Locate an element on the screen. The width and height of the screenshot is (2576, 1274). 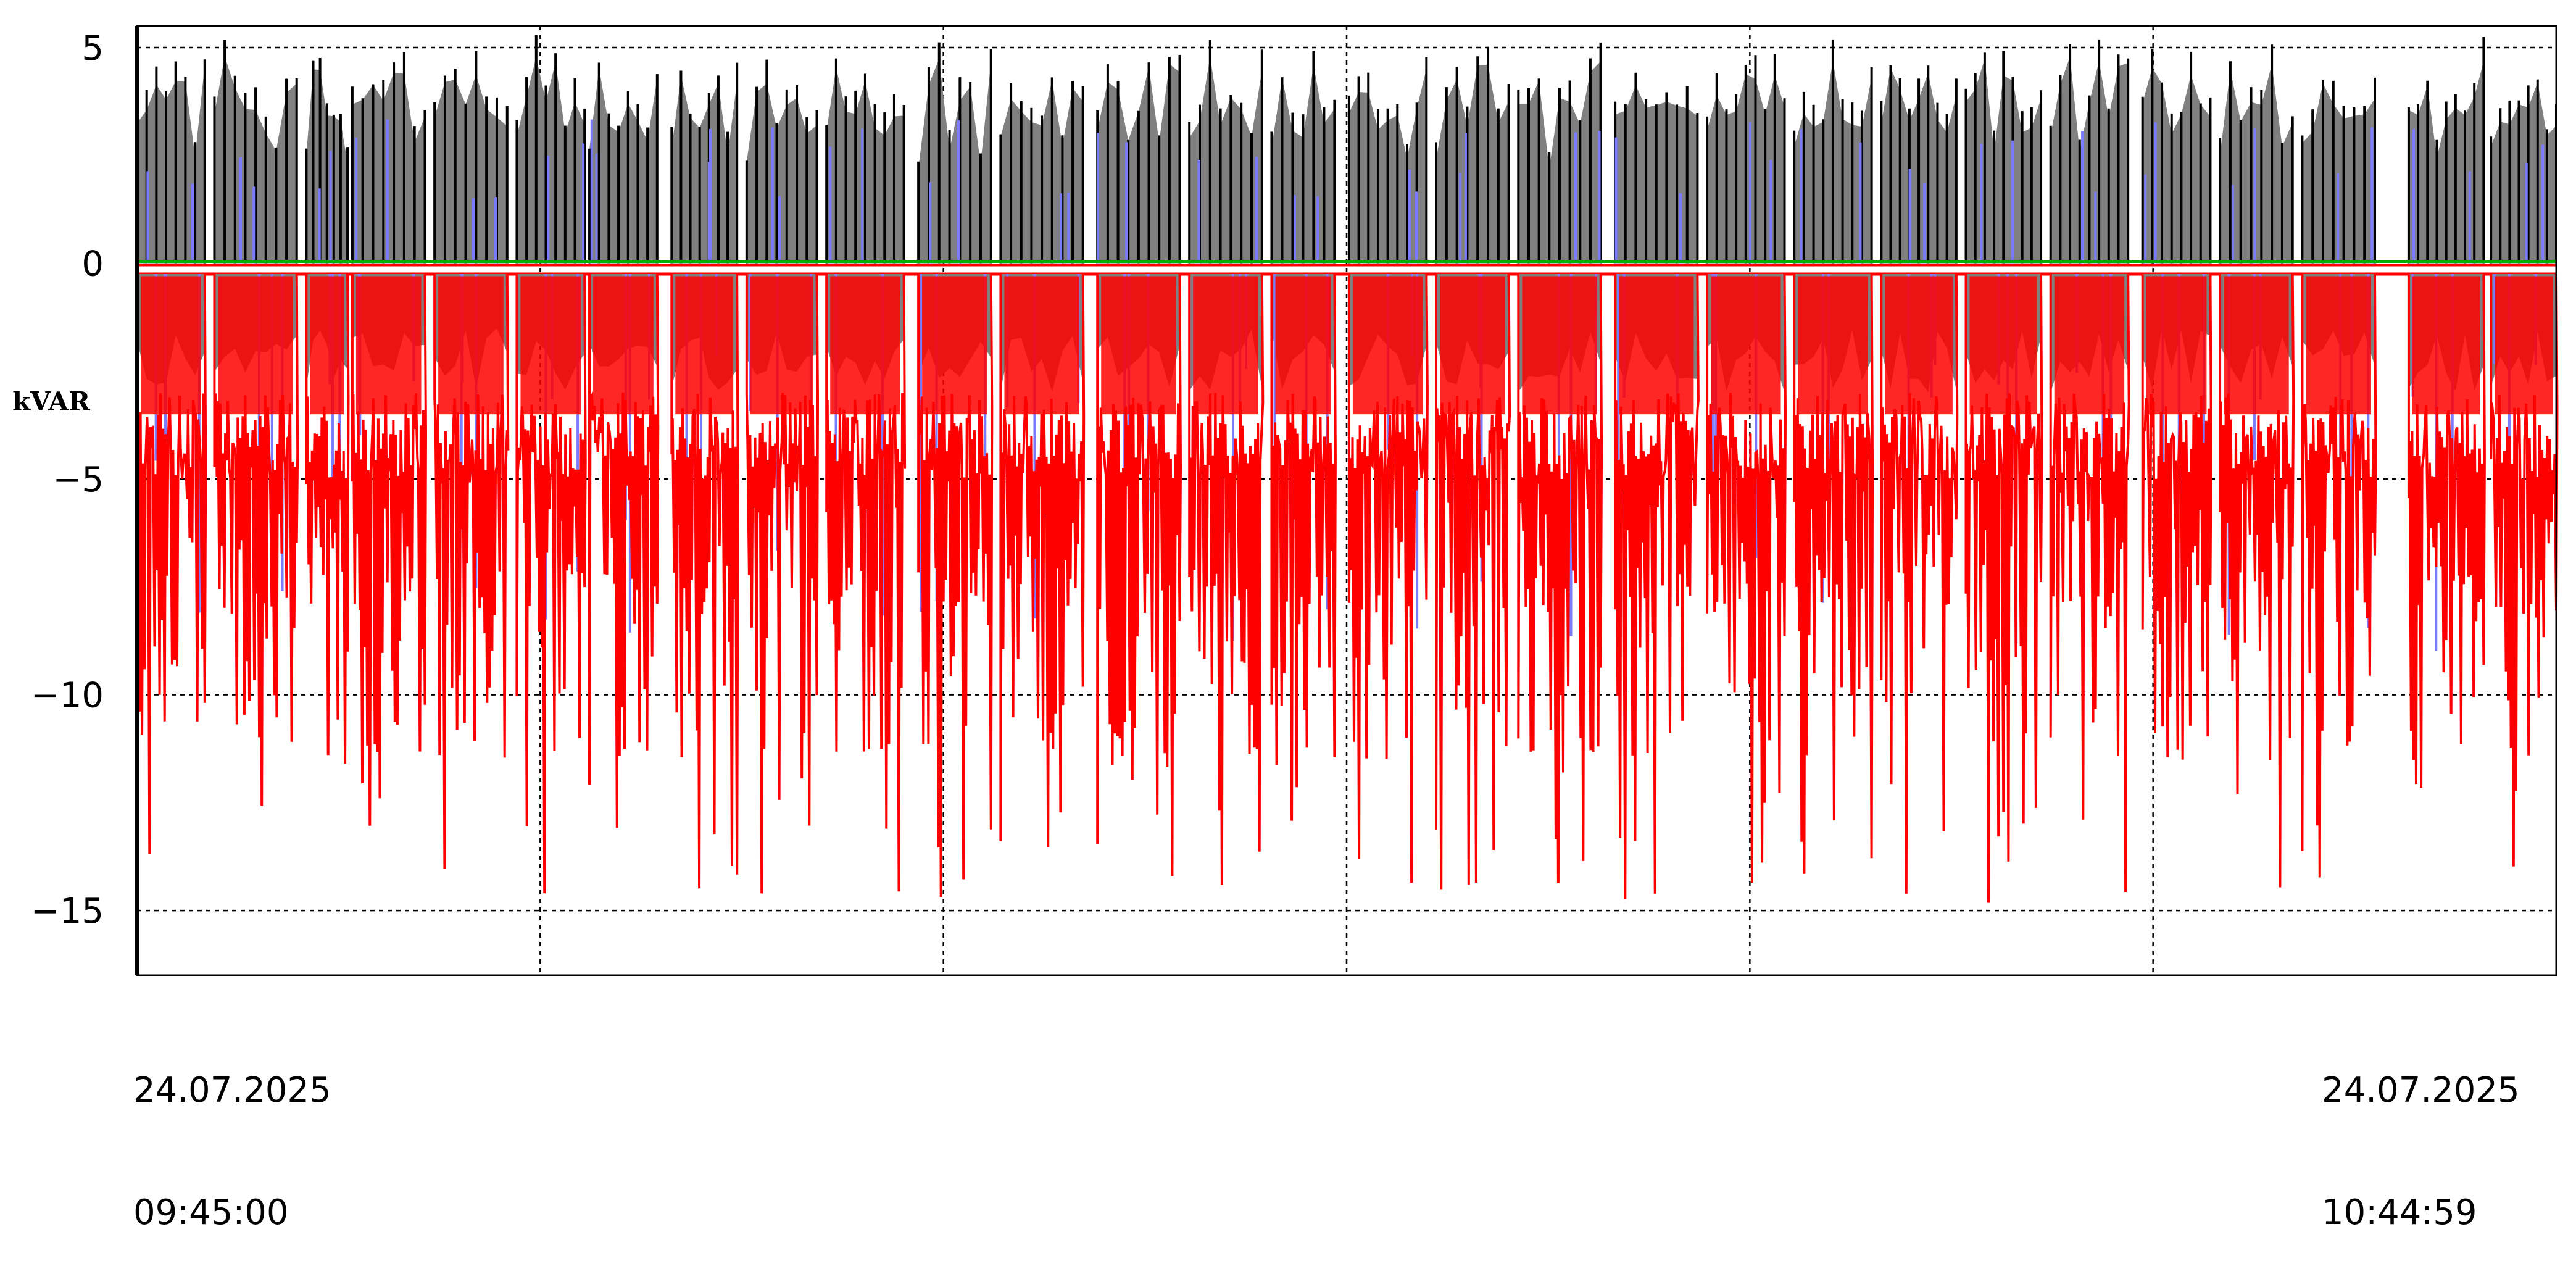
x-end-time: 10:44:59 is located at coordinates (2399, 1213).